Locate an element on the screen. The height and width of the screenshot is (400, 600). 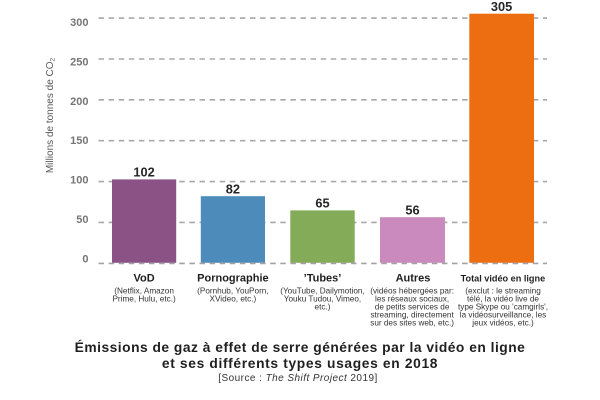
svg-text: 250 is located at coordinates (79, 62).